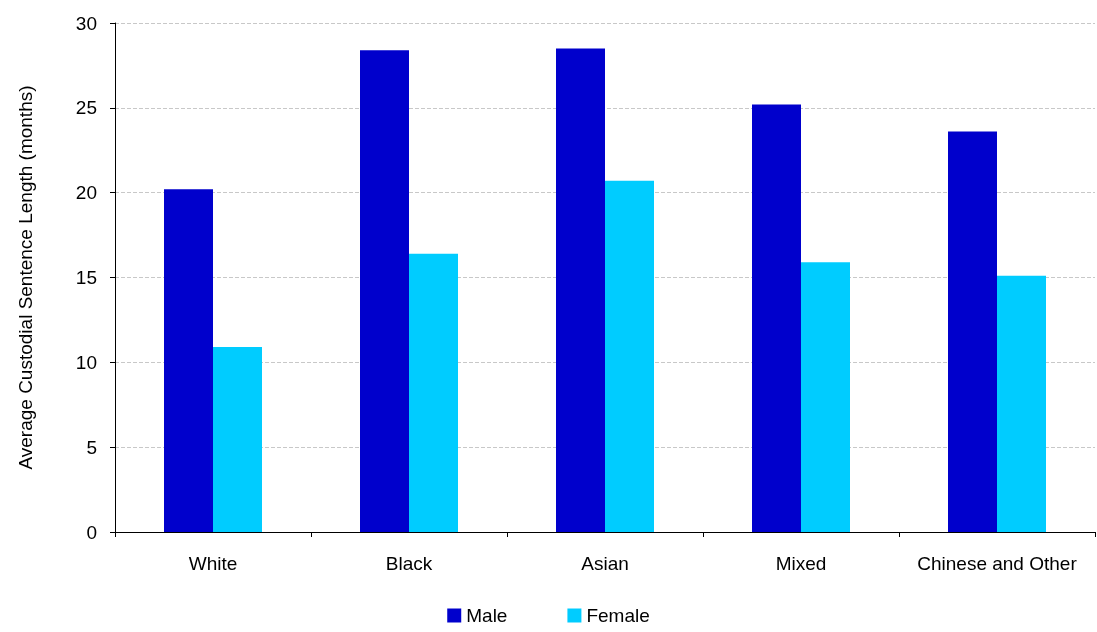 The height and width of the screenshot is (632, 1097). What do you see at coordinates (86, 362) in the screenshot?
I see `y-tick-label: 10` at bounding box center [86, 362].